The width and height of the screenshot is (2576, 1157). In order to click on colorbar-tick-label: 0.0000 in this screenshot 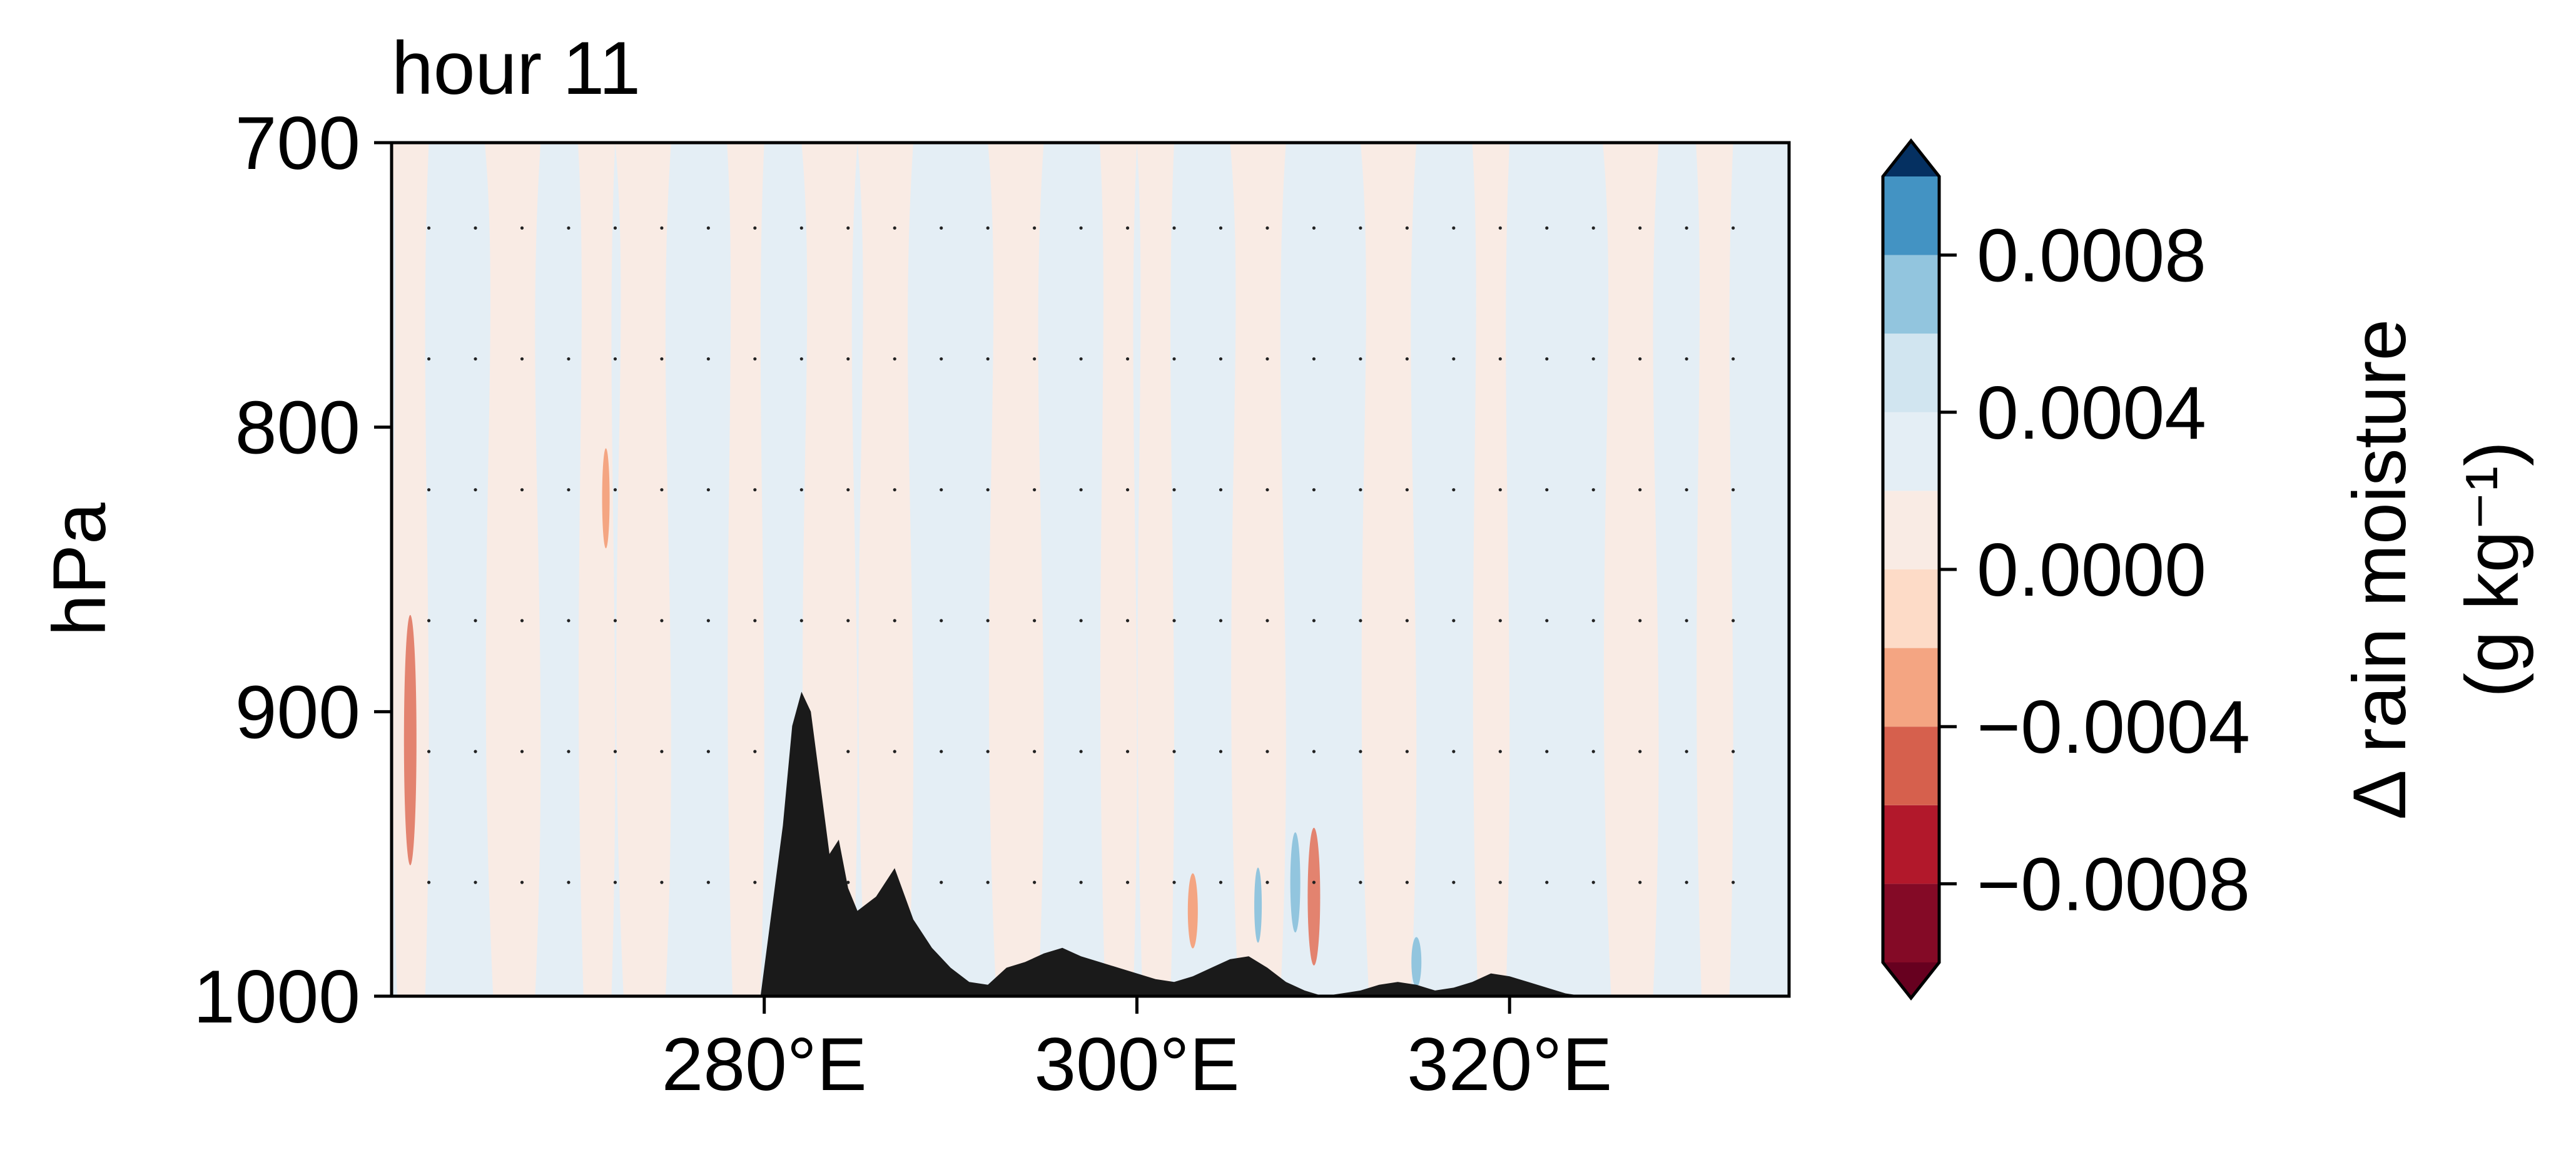, I will do `click(2091, 570)`.